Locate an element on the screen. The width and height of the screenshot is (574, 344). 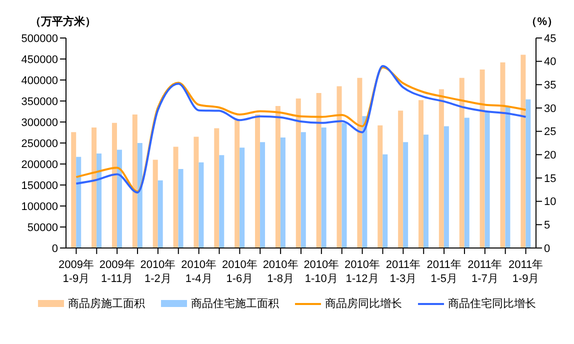
y2-tick-label: 40 is located at coordinates (550, 62).